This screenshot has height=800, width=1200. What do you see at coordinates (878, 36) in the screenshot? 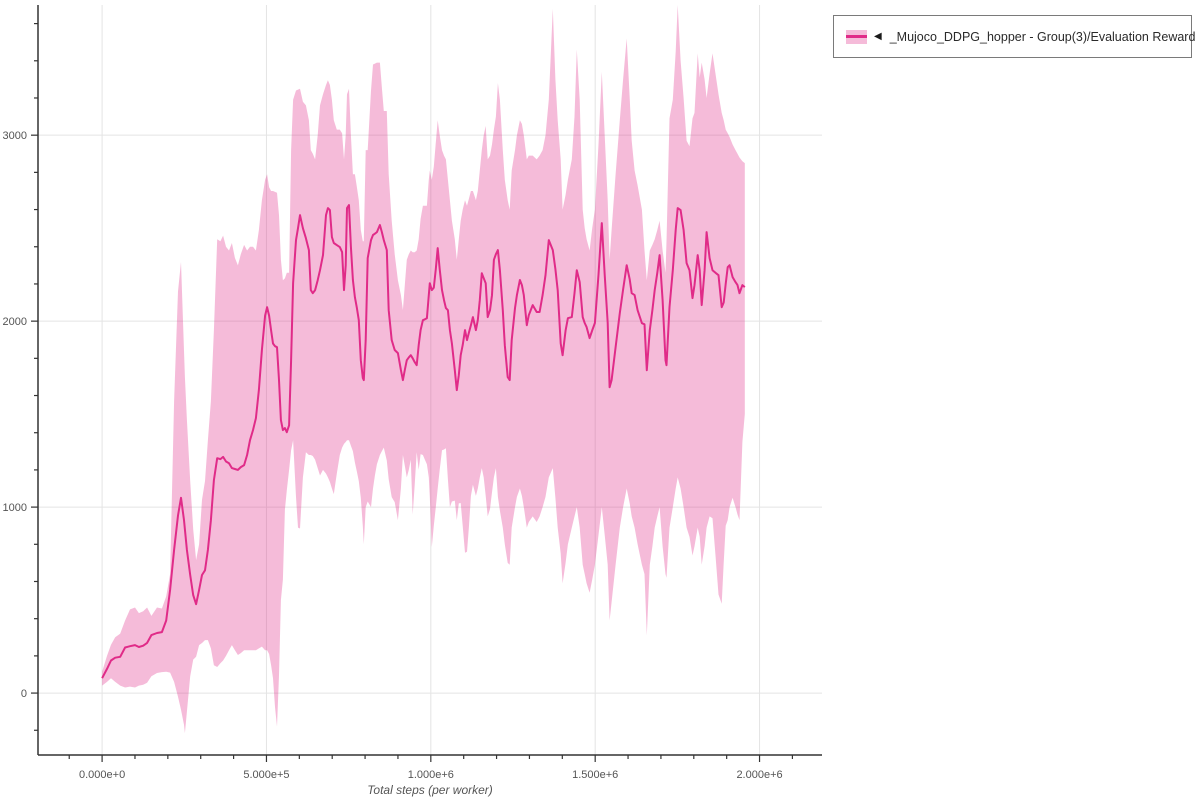
I see `legend-collapse-icon: ◀` at bounding box center [878, 36].